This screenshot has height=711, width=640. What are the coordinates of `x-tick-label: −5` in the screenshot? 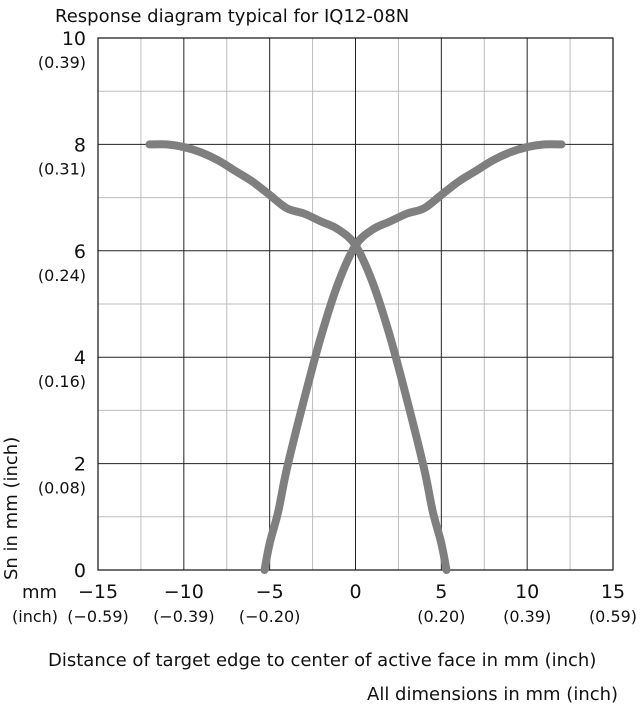 It's located at (270, 592).